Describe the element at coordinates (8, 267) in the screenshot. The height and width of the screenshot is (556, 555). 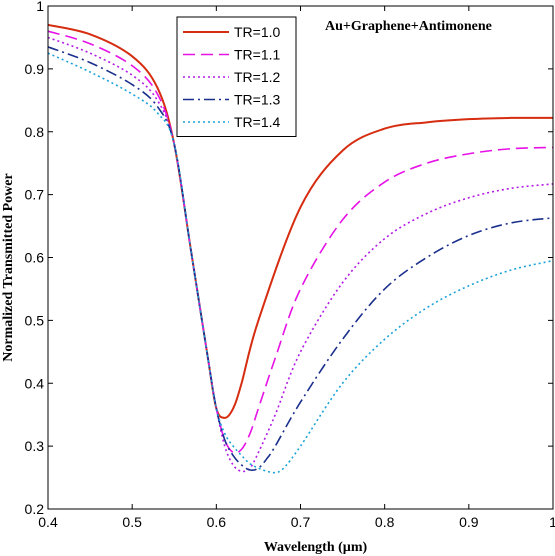
I see `y-axis-label: Normalized Transmitted Power` at that location.